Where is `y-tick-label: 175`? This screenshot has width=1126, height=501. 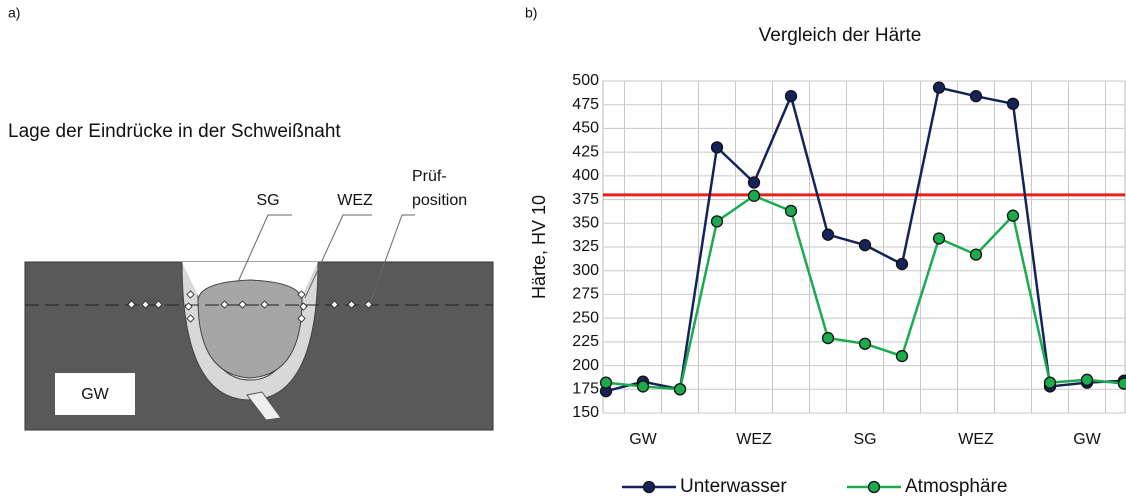 y-tick-label: 175 is located at coordinates (585, 389).